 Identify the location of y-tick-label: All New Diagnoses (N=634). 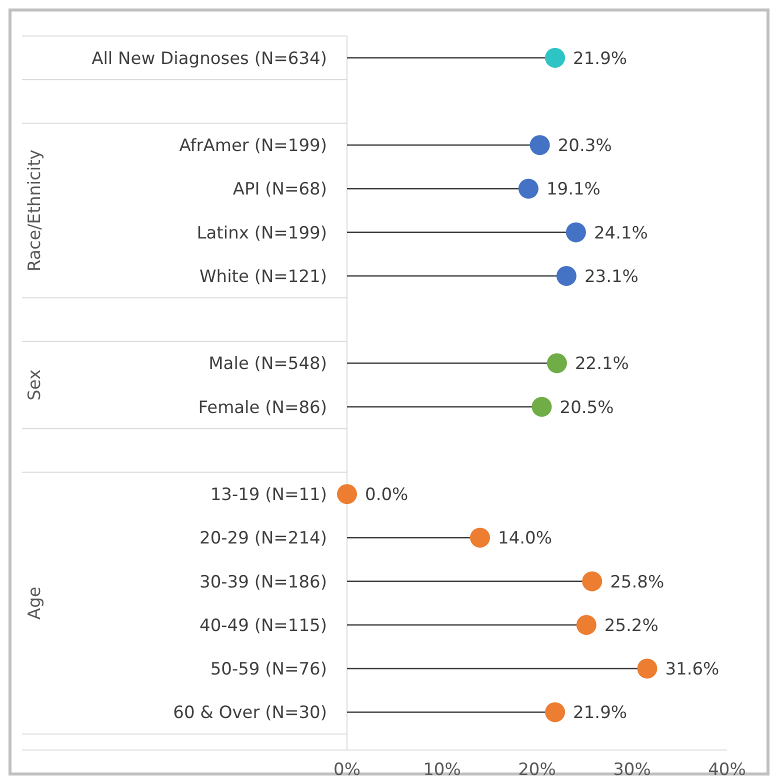
(209, 58).